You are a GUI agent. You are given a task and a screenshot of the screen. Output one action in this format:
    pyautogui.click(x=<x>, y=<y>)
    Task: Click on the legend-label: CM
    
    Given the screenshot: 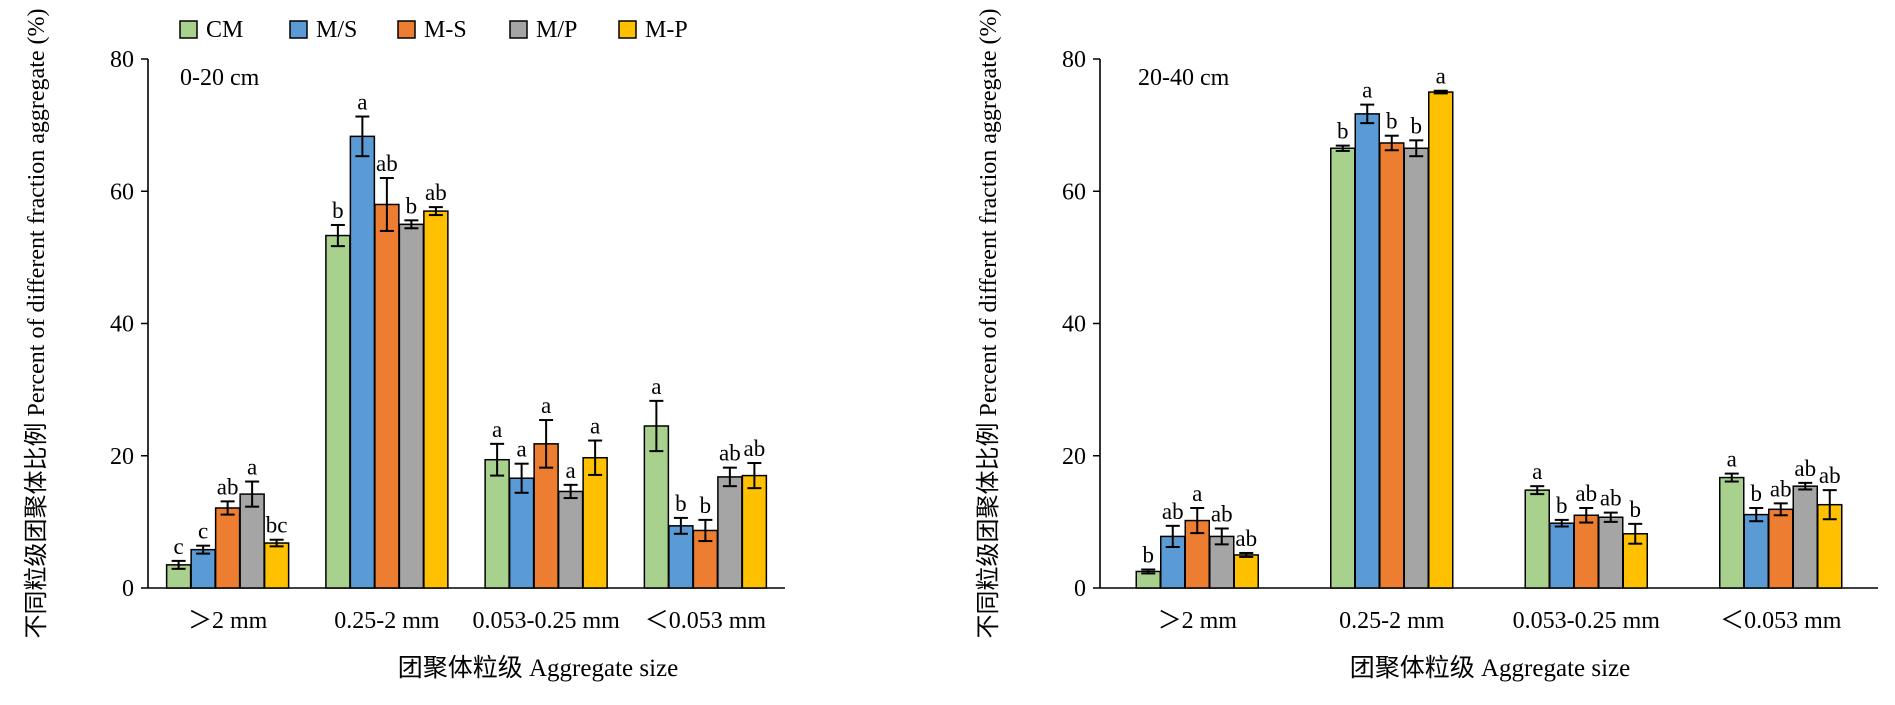 What is the action you would take?
    pyautogui.click(x=224, y=30)
    